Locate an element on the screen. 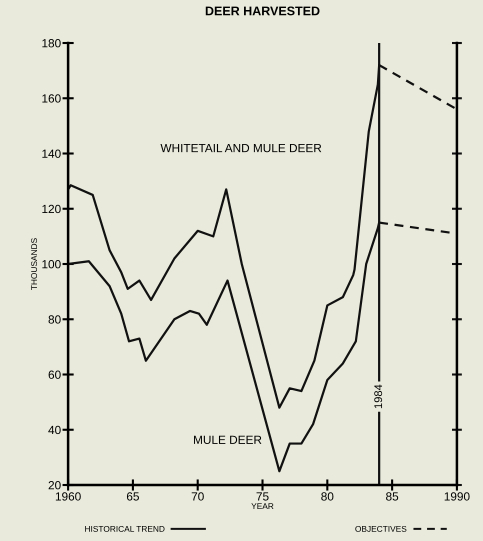 The height and width of the screenshot is (541, 483). chart-title: DEER HARVESTED is located at coordinates (263, 11).